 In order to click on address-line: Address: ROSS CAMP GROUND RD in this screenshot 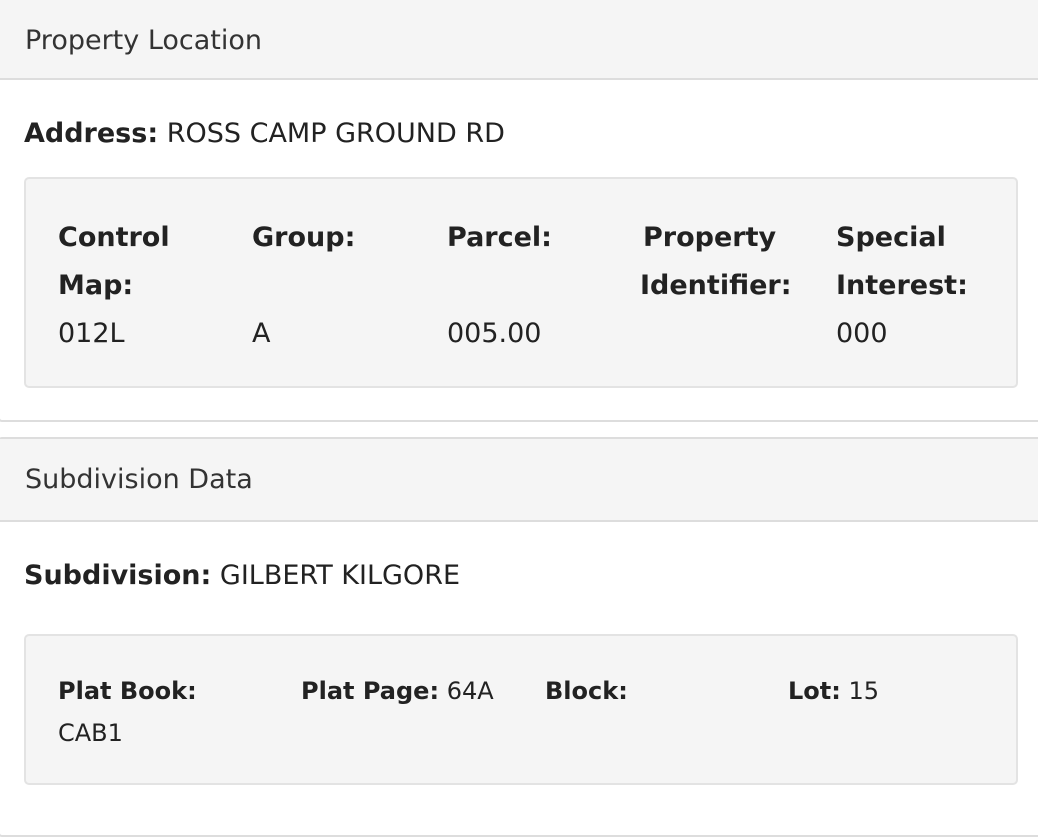, I will do `click(264, 133)`.